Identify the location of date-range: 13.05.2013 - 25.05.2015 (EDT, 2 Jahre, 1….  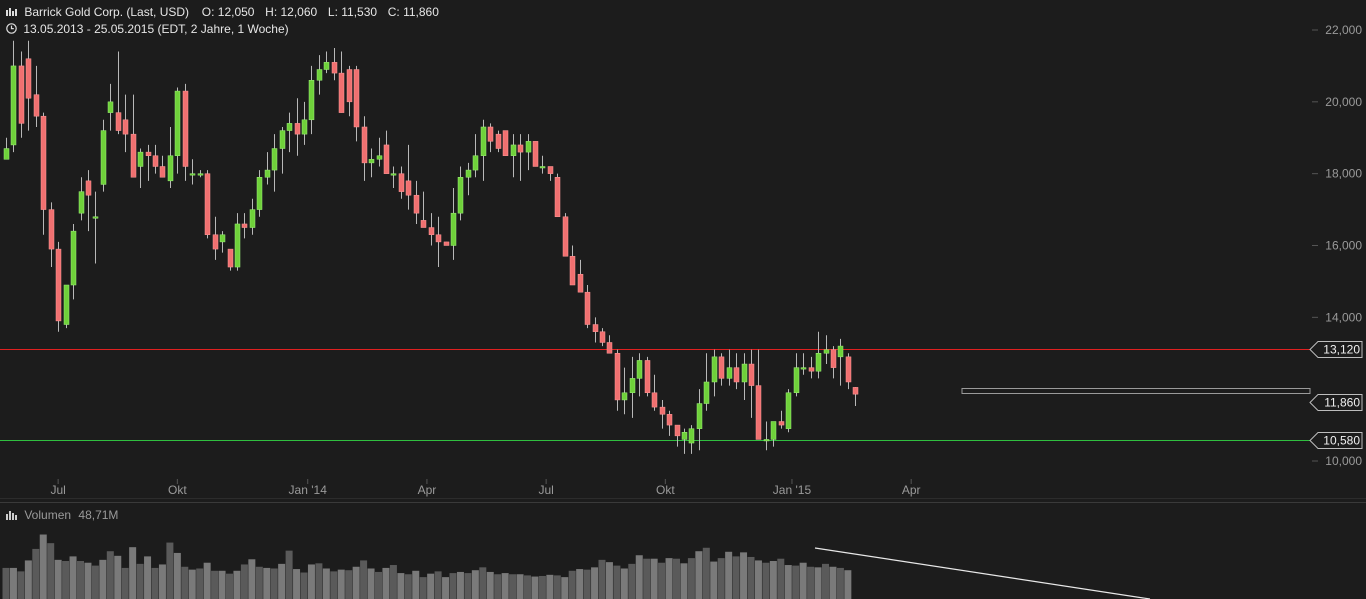
(156, 29).